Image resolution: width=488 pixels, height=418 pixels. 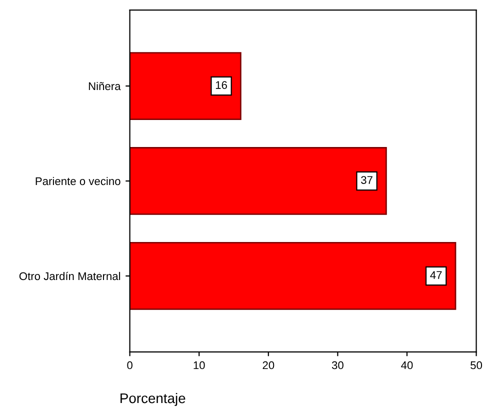 I want to click on y-tick-label: Pariente o vecino, so click(x=78, y=181).